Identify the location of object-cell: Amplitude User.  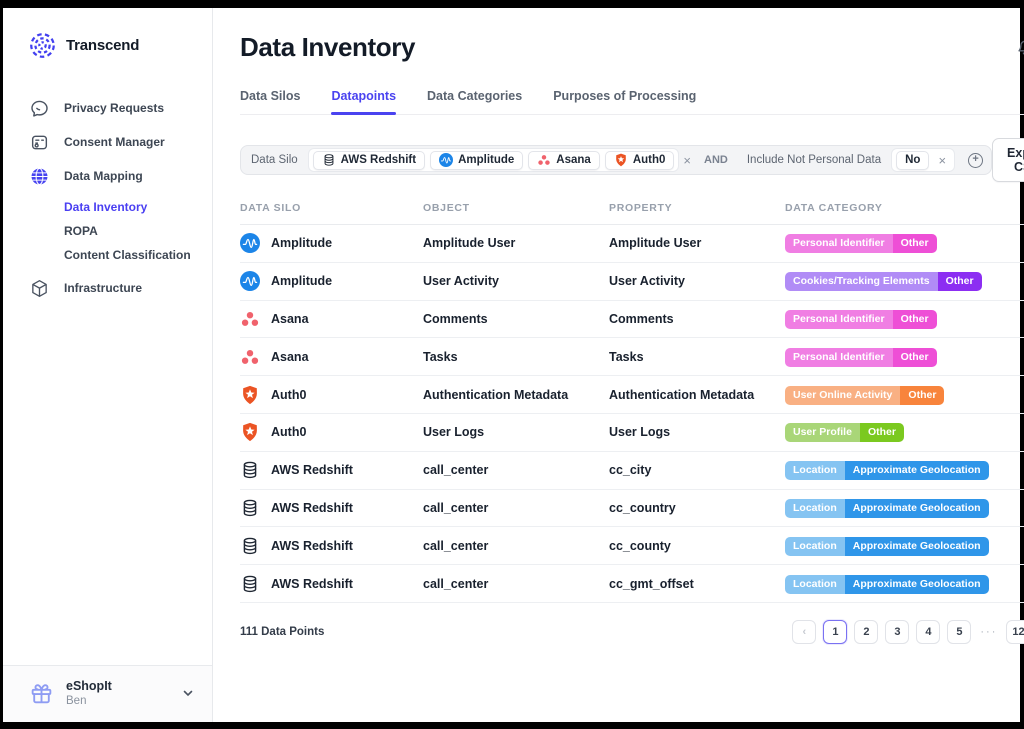
(469, 243).